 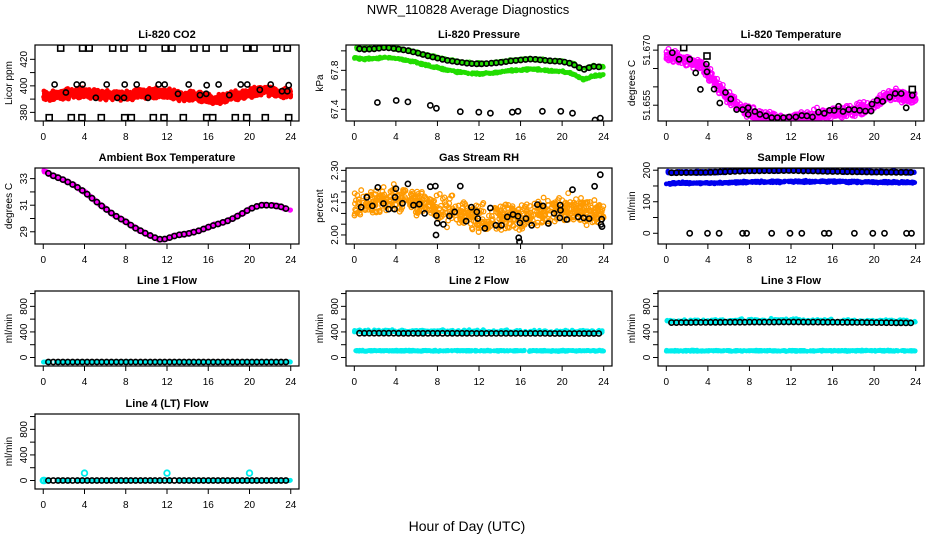 What do you see at coordinates (338, 84) in the screenshot?
I see `y-axis: 67.467.8` at bounding box center [338, 84].